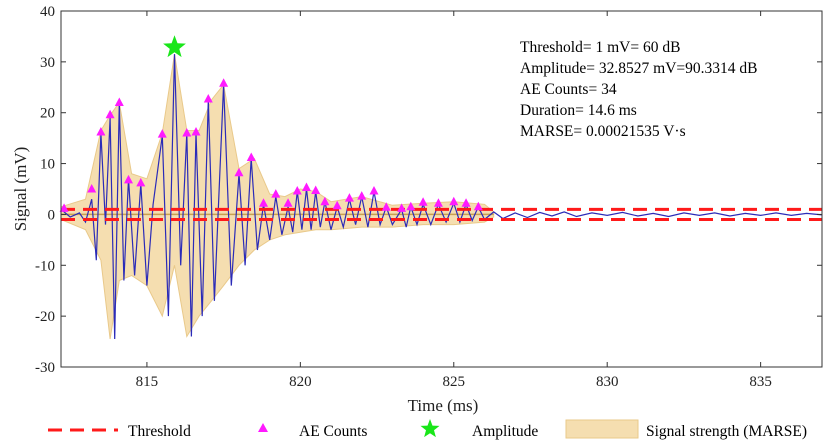 The width and height of the screenshot is (833, 441). I want to click on y-tick-label: 30, so click(47, 63).